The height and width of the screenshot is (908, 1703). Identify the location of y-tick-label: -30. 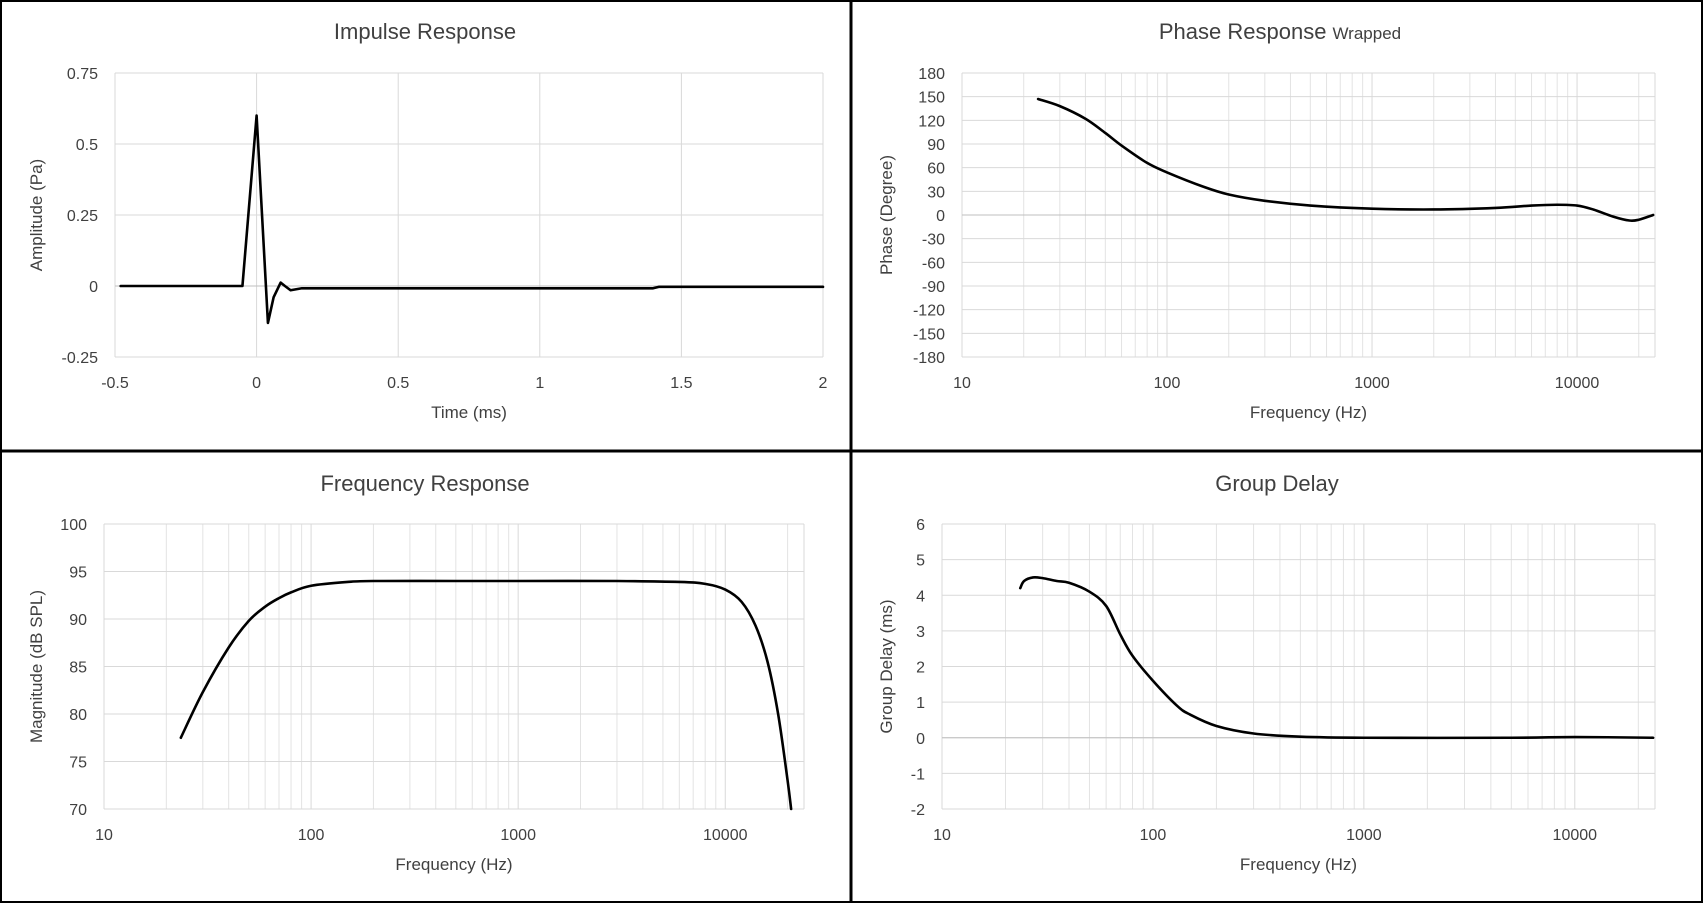
(933, 240).